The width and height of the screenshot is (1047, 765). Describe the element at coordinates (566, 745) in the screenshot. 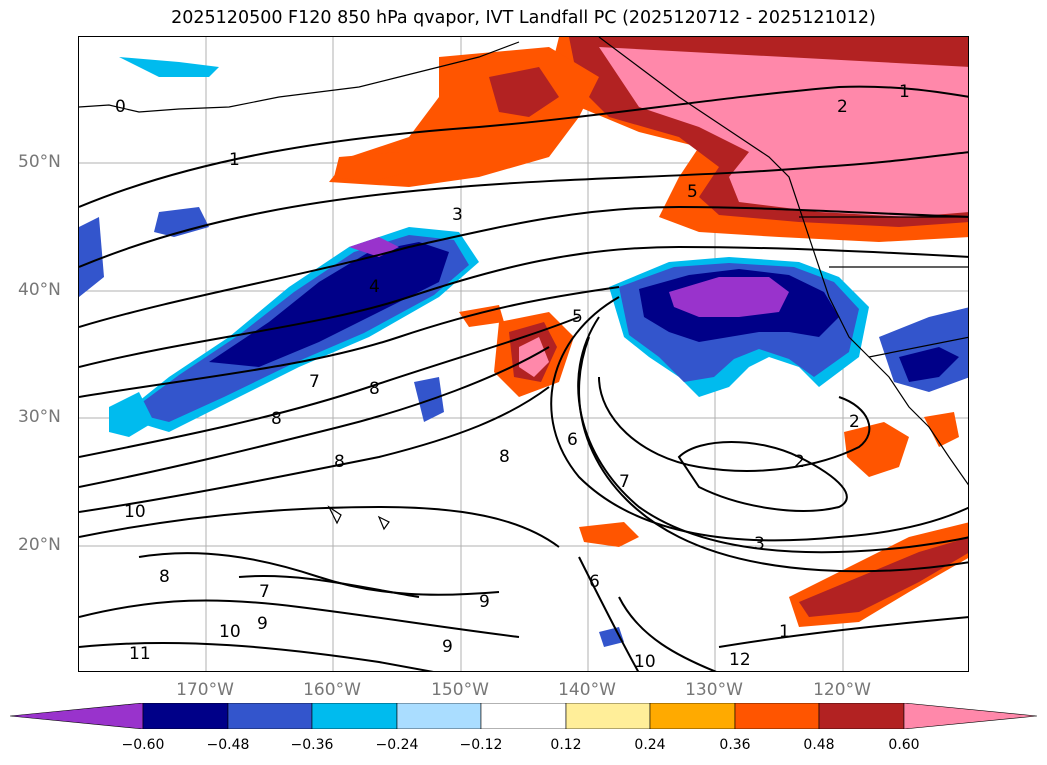

I see `colorbar-tick: 0.12` at that location.